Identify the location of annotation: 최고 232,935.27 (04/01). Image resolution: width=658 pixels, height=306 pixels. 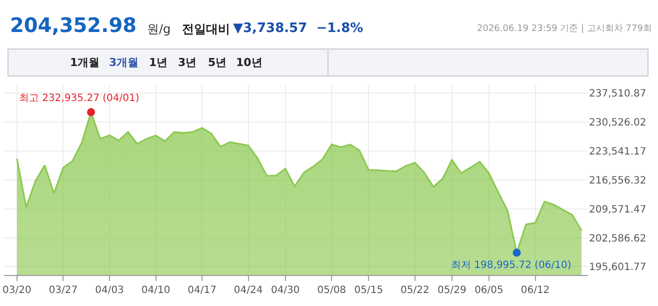
(79, 98).